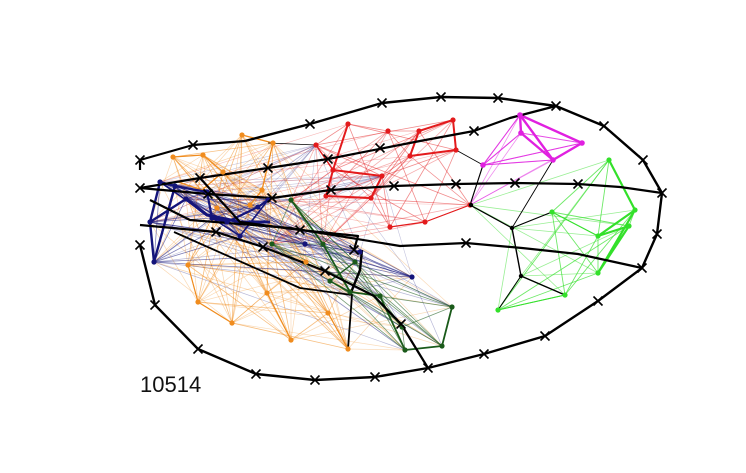 The width and height of the screenshot is (746, 473). I want to click on red-navy-edge, so click(302, 165).